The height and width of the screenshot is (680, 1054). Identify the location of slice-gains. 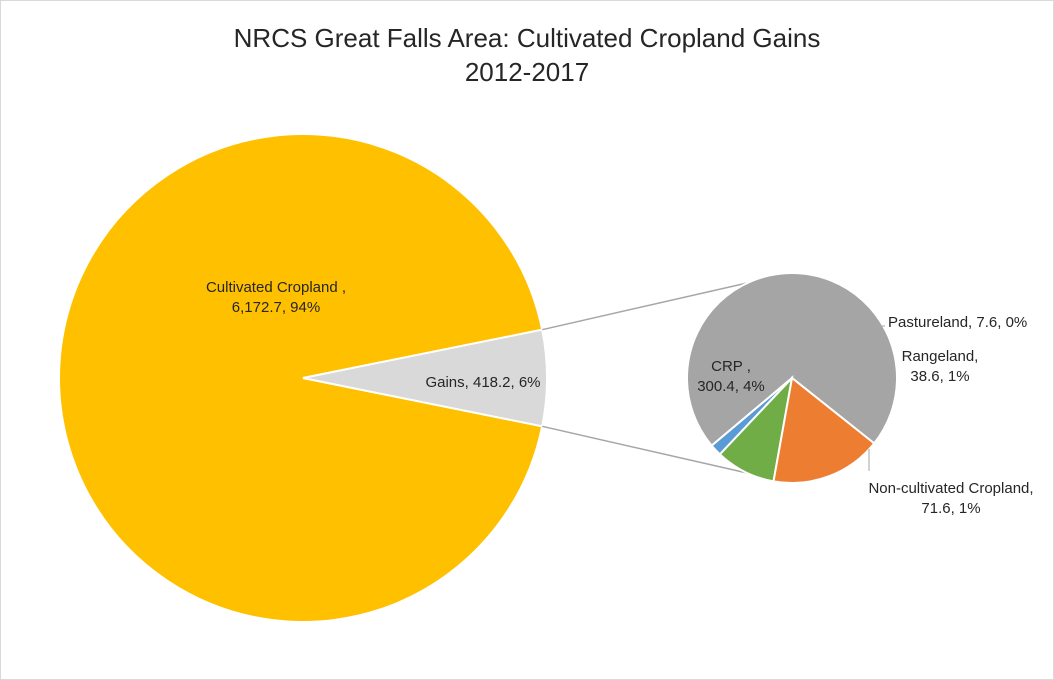
(425, 378).